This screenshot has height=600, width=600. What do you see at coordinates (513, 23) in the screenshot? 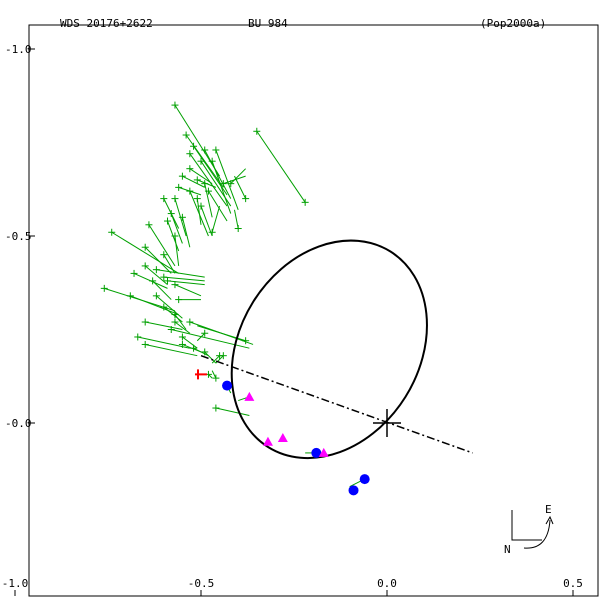
I see `header-ref: (Pop2000a)` at bounding box center [513, 23].